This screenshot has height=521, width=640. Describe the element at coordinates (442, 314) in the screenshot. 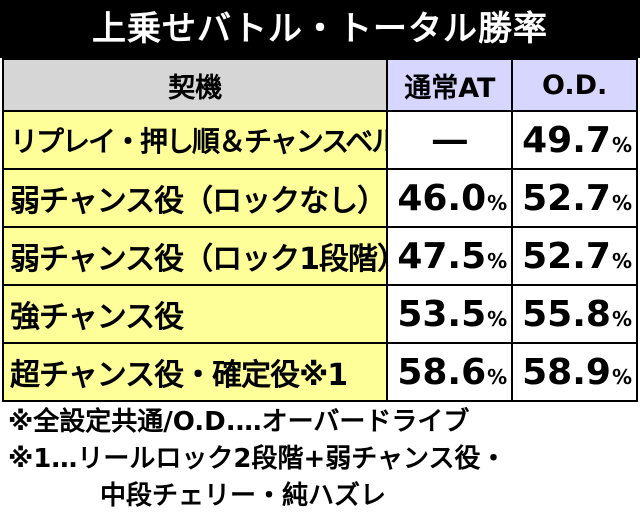

I see `value-number: 53.5` at that location.